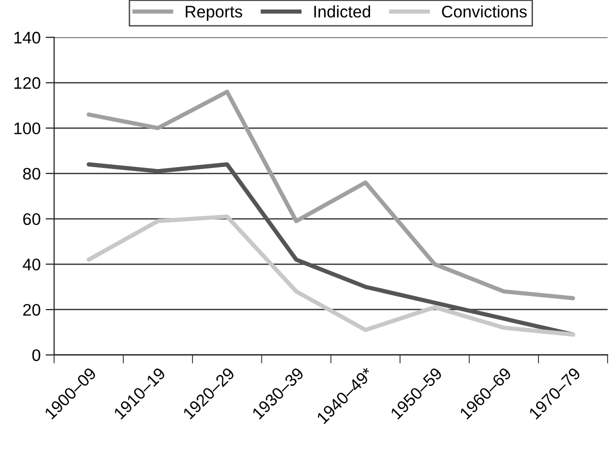  I want to click on legend-label: Indicted, so click(342, 11).